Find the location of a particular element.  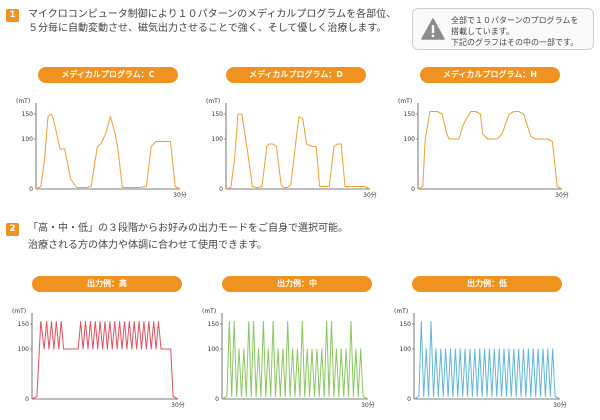

chart-title-output-mid: 出力例：中 is located at coordinates (297, 284).